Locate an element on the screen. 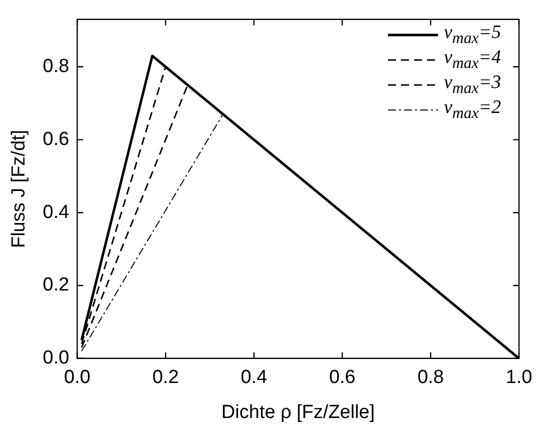 The image size is (541, 430). x-tick-label: 1.0 is located at coordinates (519, 377).